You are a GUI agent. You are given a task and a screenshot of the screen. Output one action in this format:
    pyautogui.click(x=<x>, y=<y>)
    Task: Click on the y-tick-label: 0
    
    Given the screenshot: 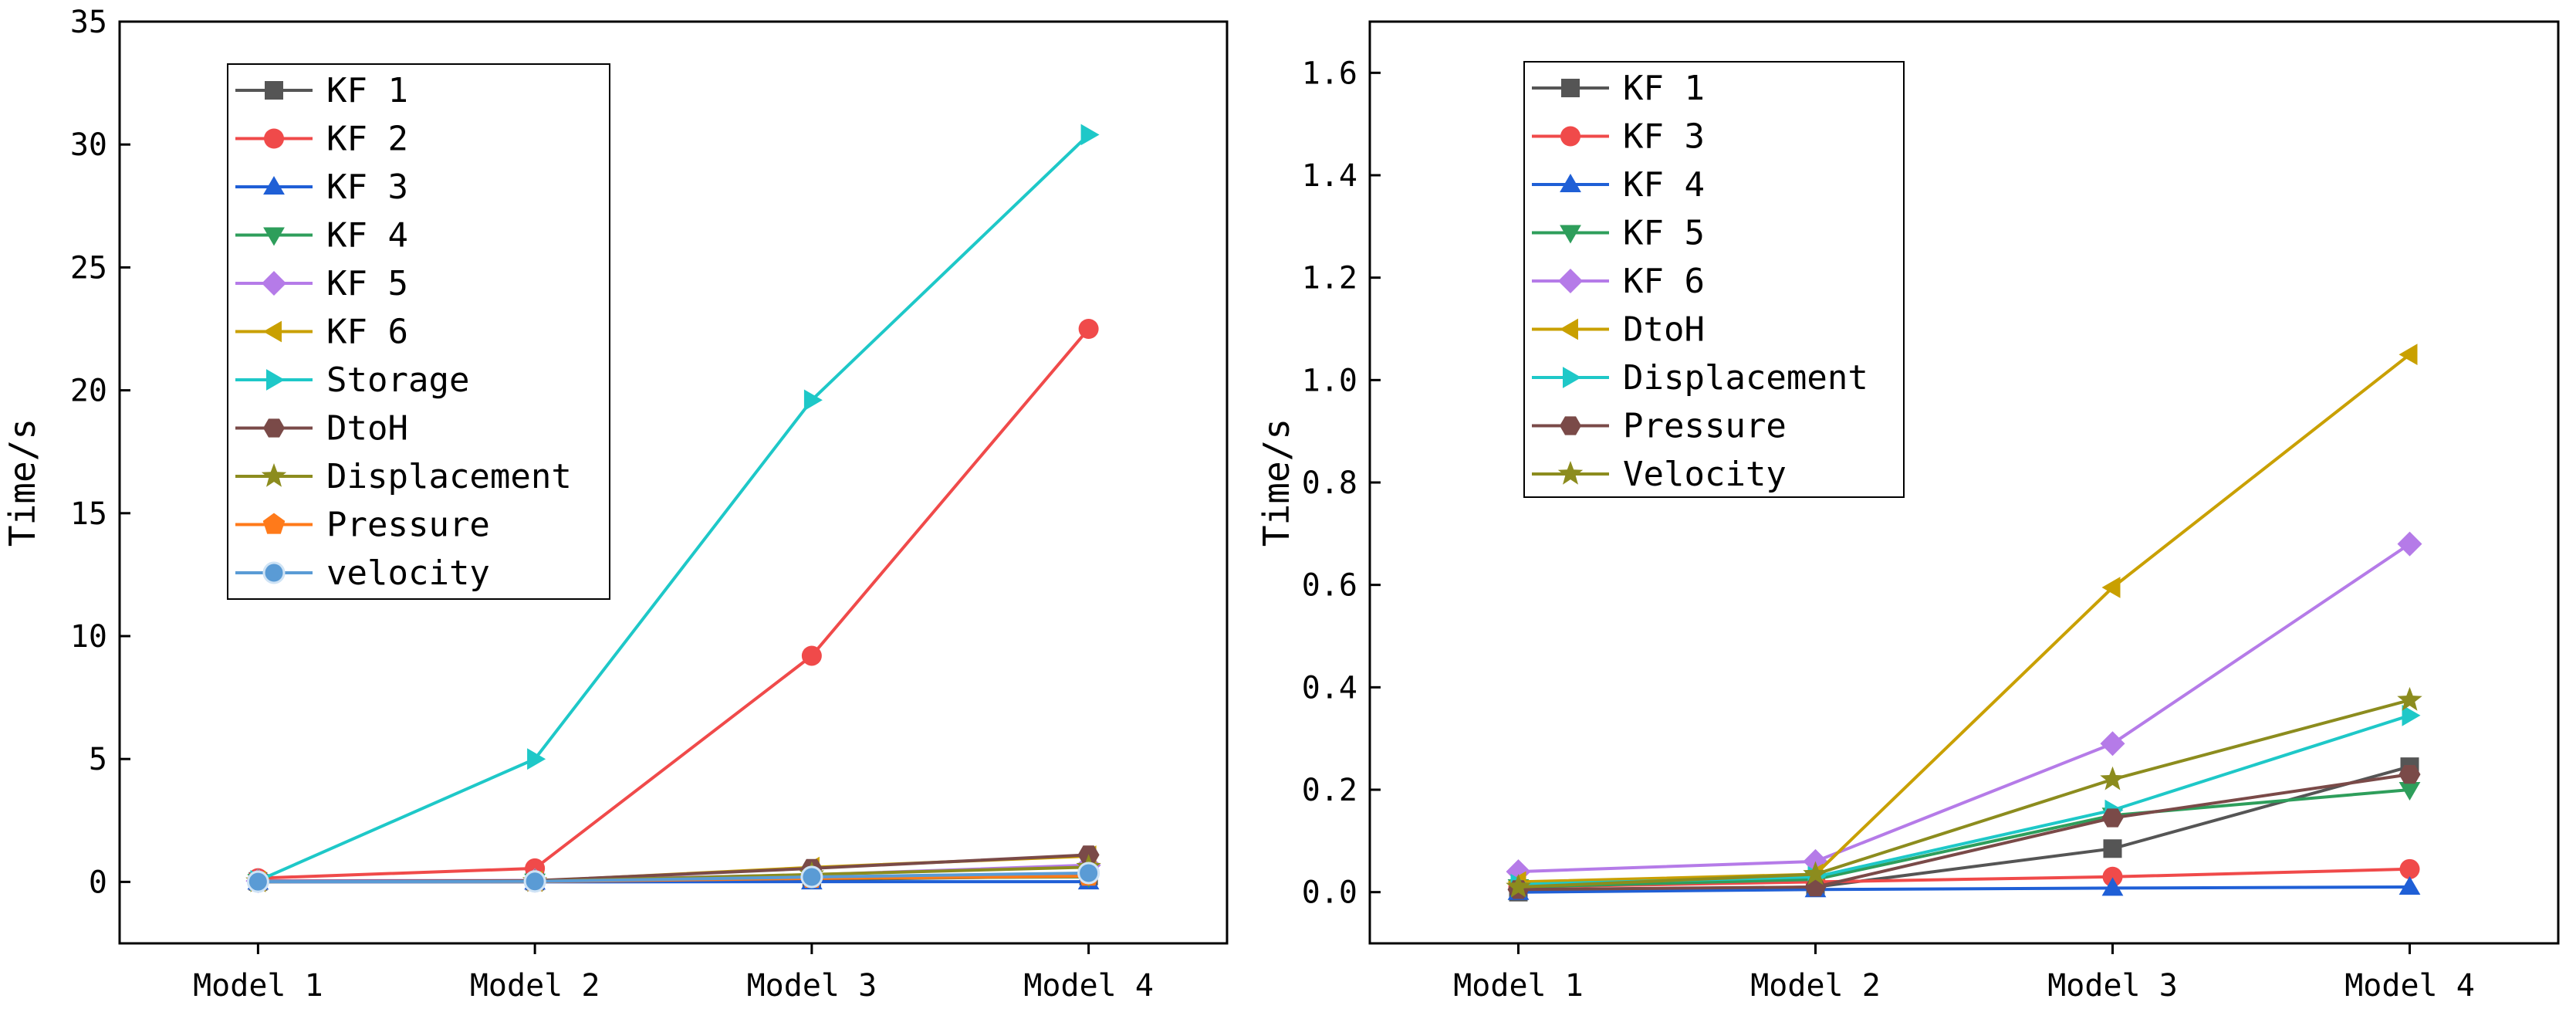 What is the action you would take?
    pyautogui.click(x=98, y=882)
    